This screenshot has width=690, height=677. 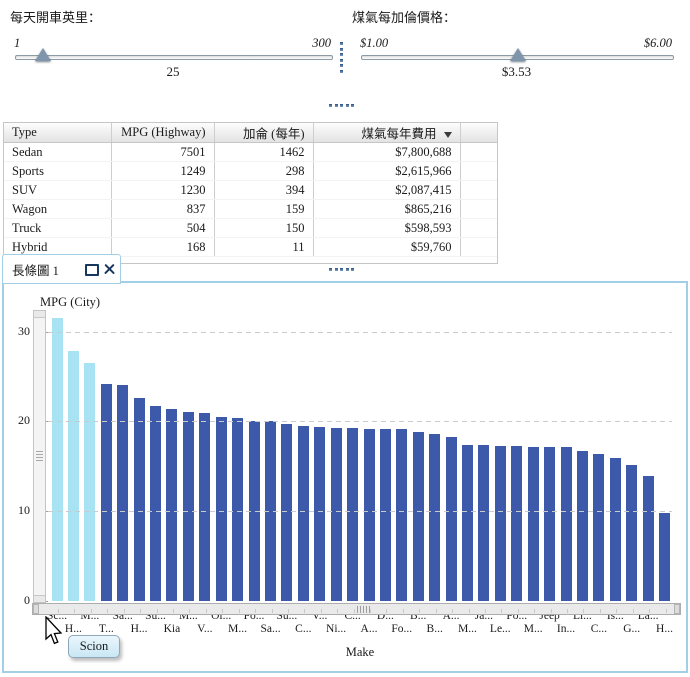 I want to click on column-header-2: 加侖 (每年), so click(x=264, y=133).